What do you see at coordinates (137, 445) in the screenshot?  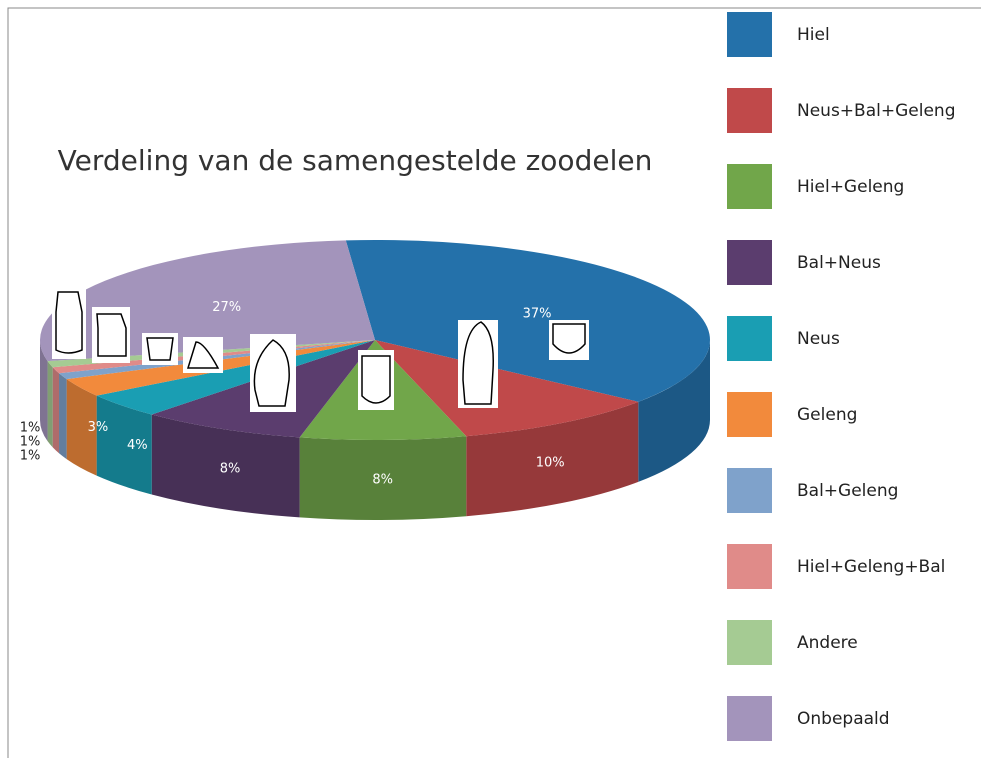 I see `data-label: 4%` at bounding box center [137, 445].